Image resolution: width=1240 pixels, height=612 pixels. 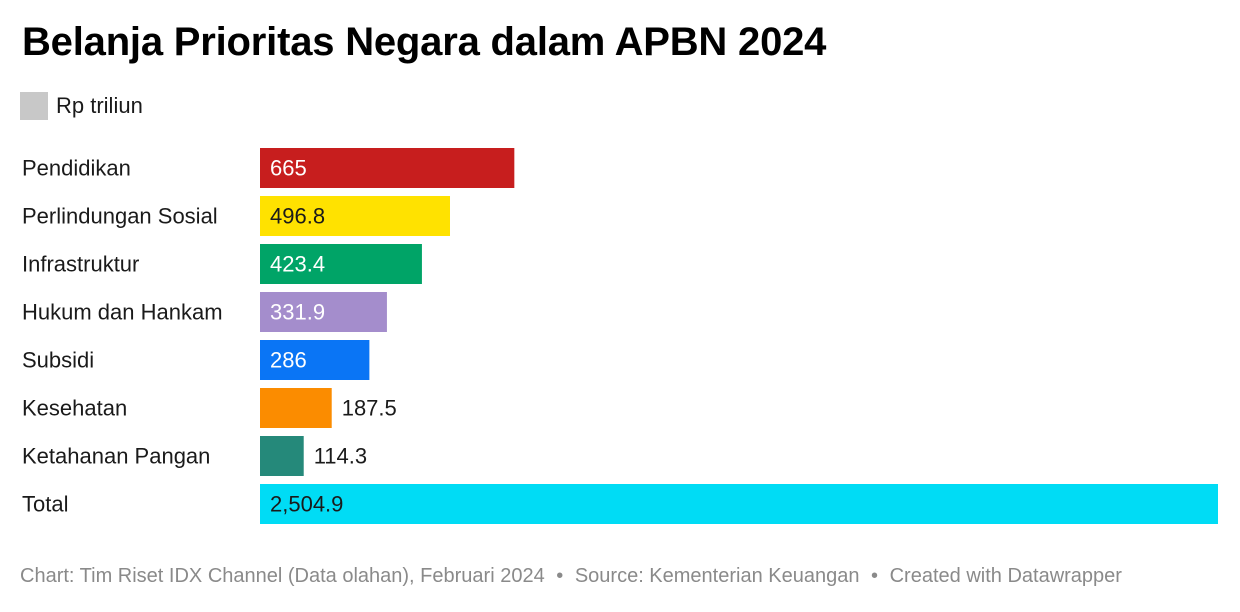 I want to click on category-label: Subsidi, so click(x=58, y=360).